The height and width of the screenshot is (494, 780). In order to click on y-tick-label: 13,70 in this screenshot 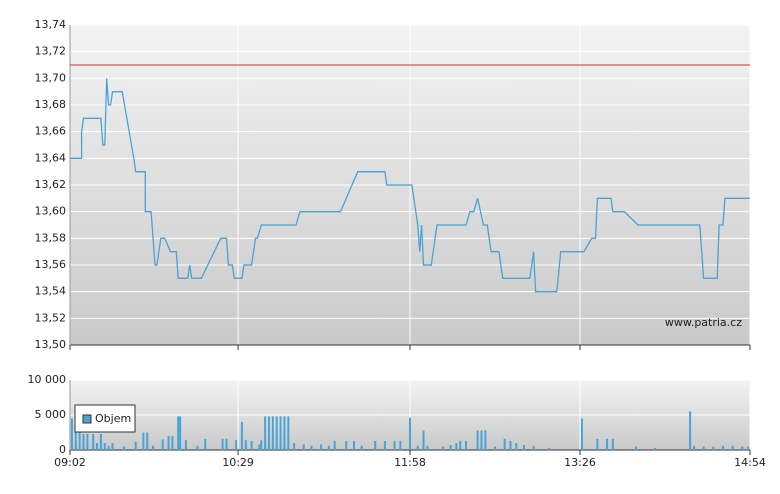, I will do `click(51, 77)`.